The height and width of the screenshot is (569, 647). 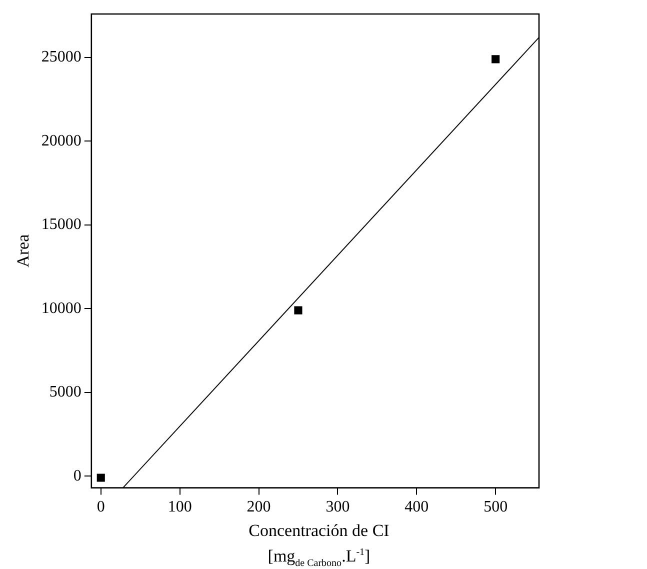 What do you see at coordinates (338, 507) in the screenshot?
I see `x-tick-label: 300` at bounding box center [338, 507].